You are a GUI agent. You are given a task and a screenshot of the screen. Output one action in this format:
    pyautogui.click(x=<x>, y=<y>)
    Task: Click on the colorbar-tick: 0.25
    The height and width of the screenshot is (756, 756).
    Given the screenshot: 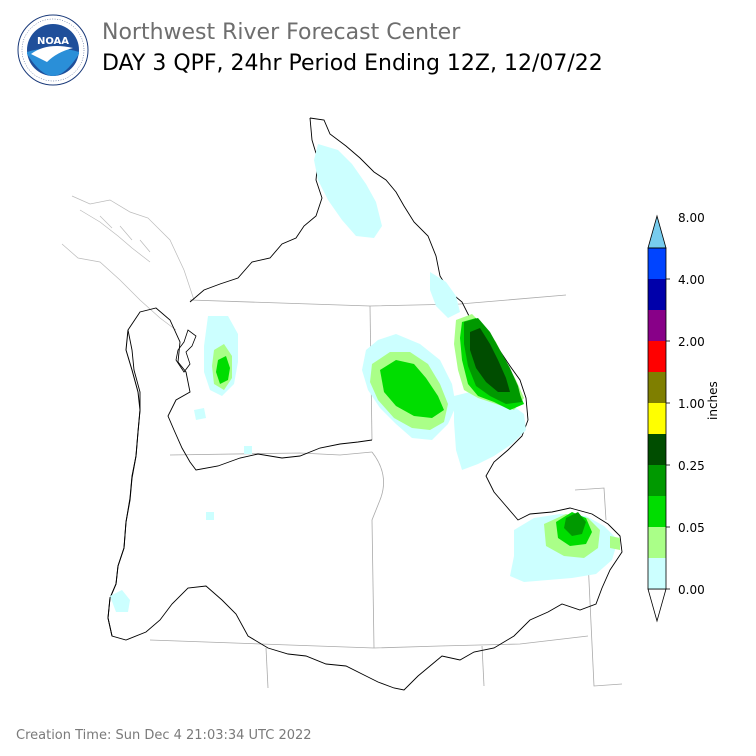 What is the action you would take?
    pyautogui.click(x=691, y=466)
    